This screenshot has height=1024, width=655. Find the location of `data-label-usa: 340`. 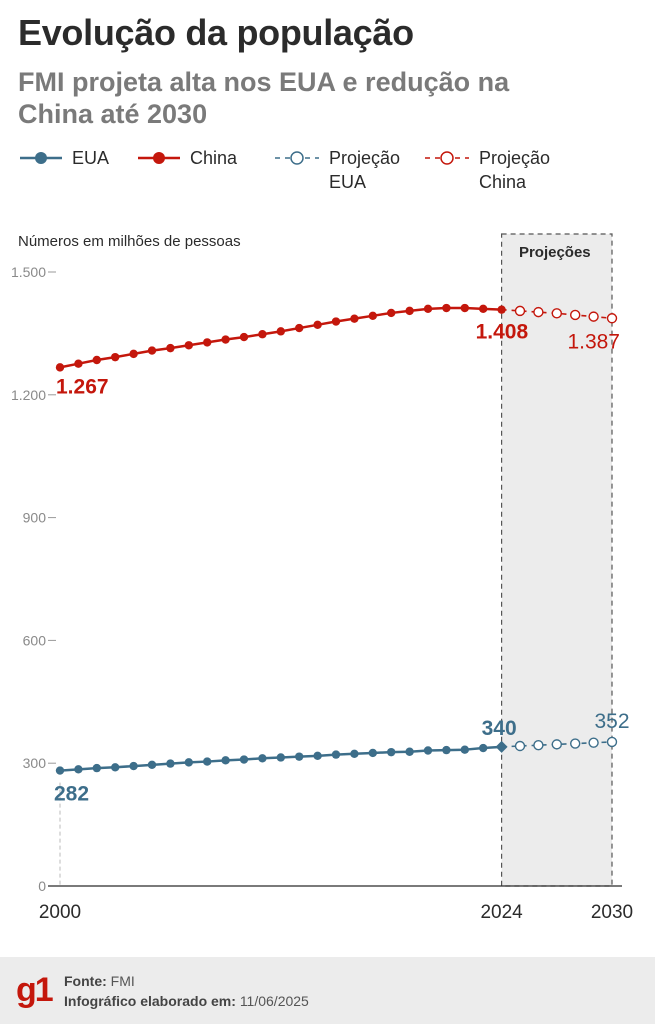

data-label-usa: 340 is located at coordinates (499, 728).